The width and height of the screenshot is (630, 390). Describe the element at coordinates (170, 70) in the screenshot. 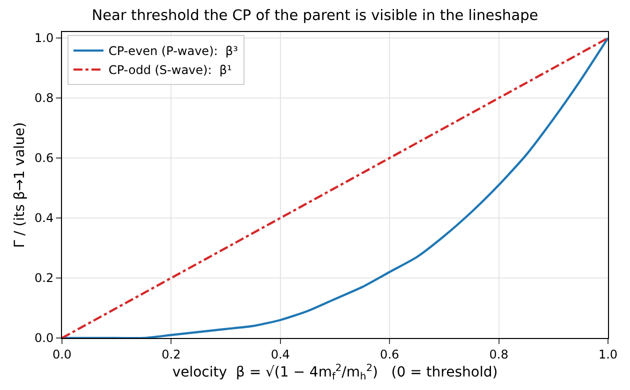

I see `legend-label: CP-odd (S-wave): β¹` at that location.